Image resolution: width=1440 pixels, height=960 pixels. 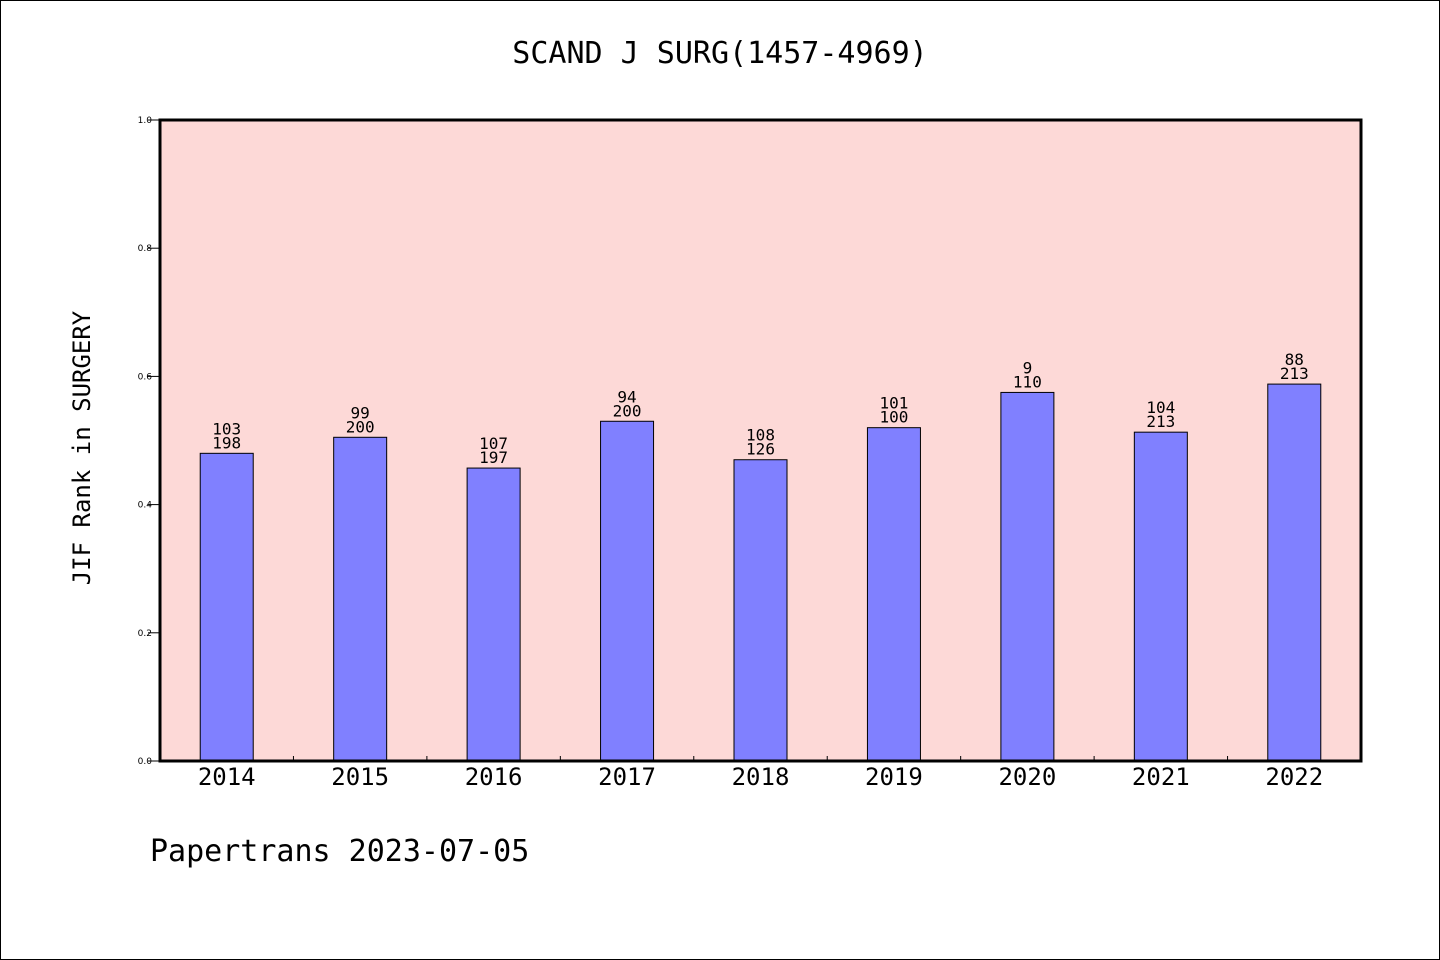 I want to click on bar-2016, so click(x=493, y=614).